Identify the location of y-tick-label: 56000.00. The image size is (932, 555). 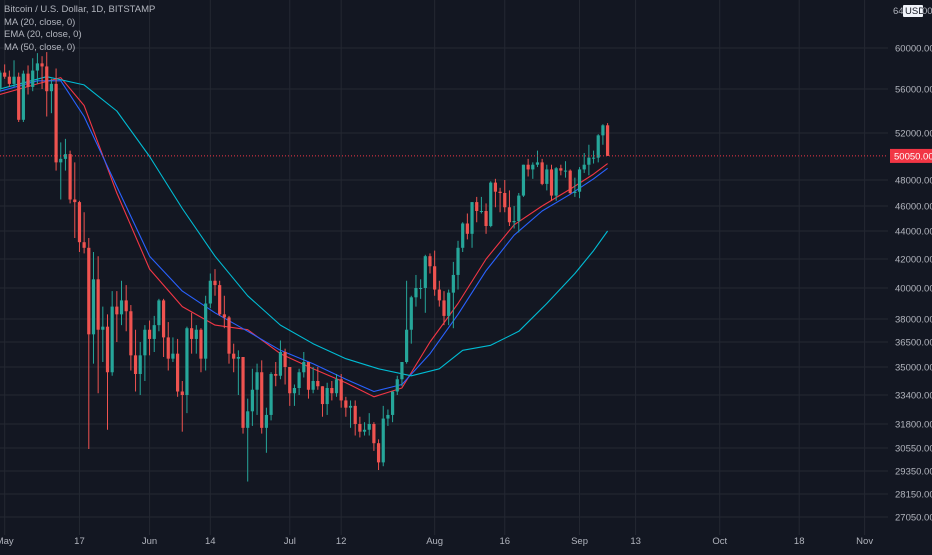
(913, 90).